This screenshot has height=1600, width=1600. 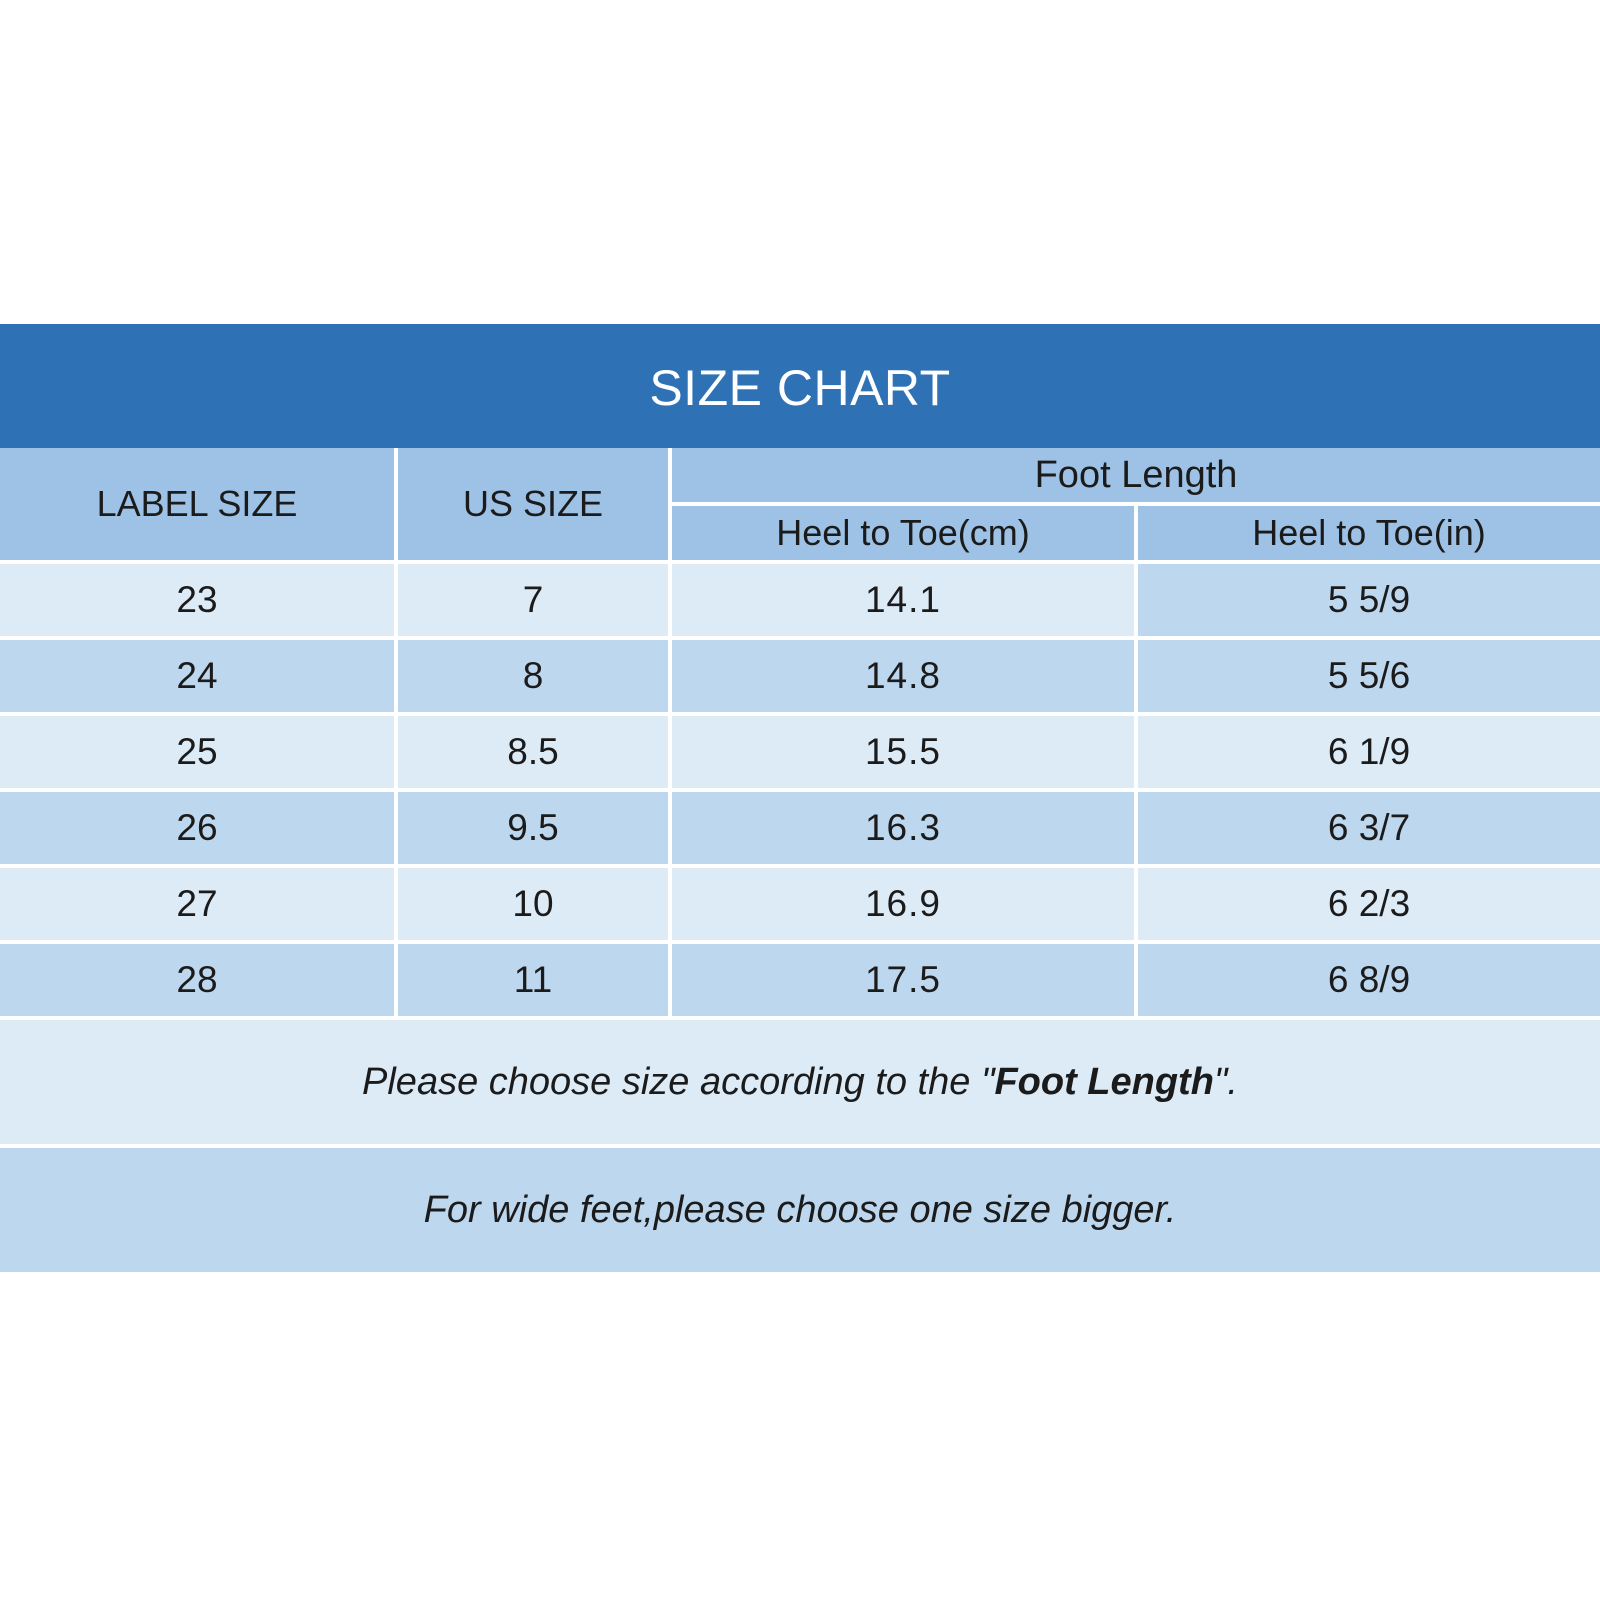 I want to click on label-size-cell: 24, so click(x=199, y=676).